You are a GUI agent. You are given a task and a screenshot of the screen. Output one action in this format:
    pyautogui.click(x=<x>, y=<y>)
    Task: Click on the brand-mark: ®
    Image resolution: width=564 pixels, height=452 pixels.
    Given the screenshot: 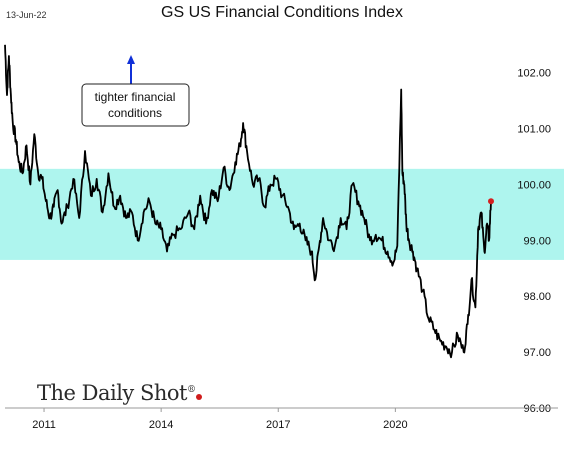 What is the action you would take?
    pyautogui.click(x=191, y=390)
    